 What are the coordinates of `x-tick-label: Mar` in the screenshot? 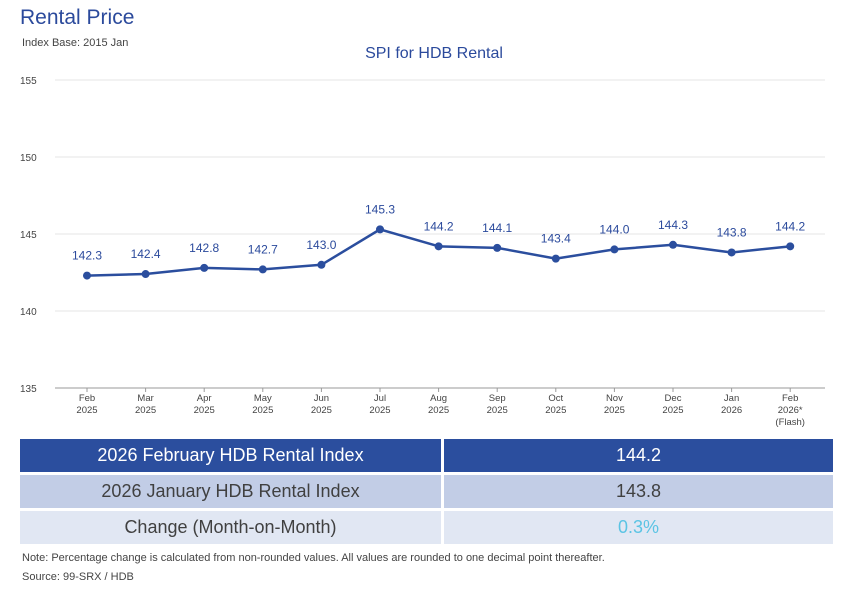 It's located at (145, 398).